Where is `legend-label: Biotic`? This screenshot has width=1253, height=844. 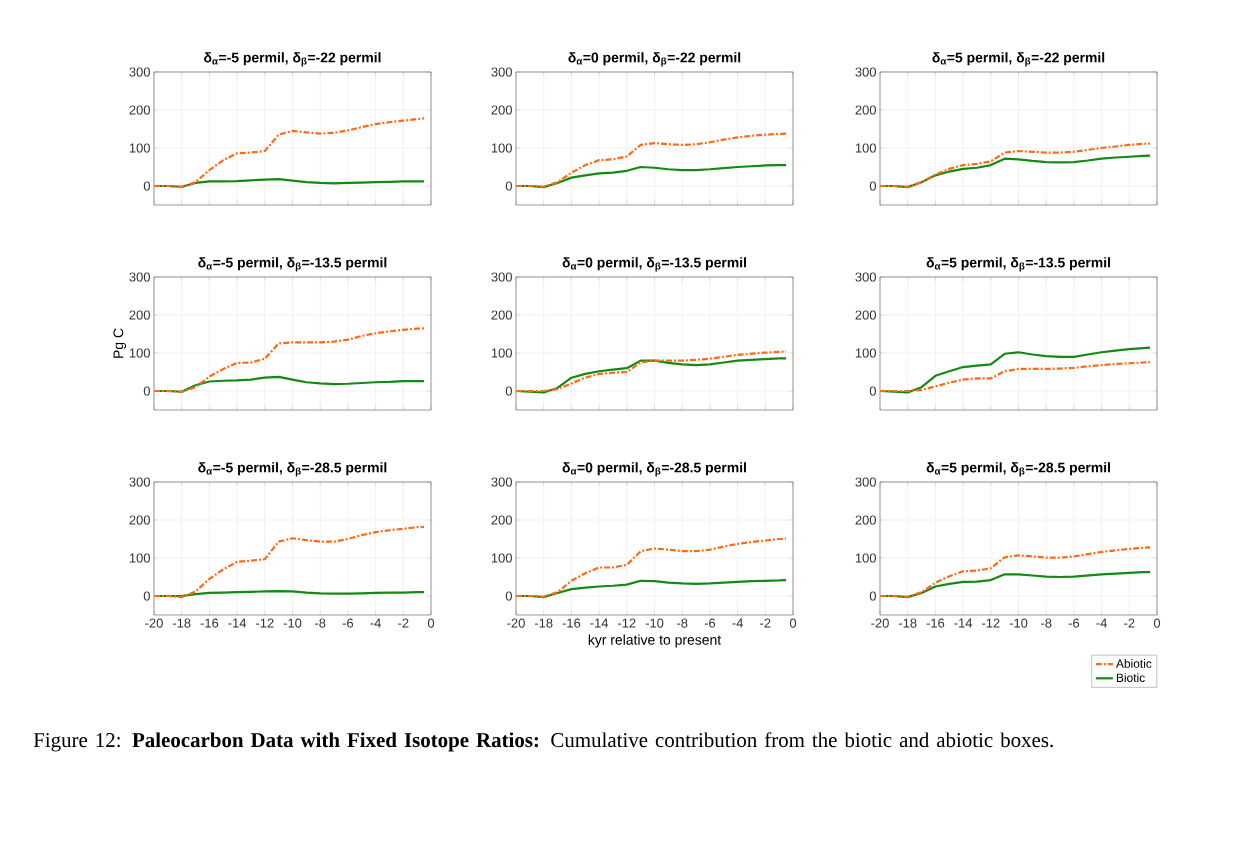 legend-label: Biotic is located at coordinates (1130, 677).